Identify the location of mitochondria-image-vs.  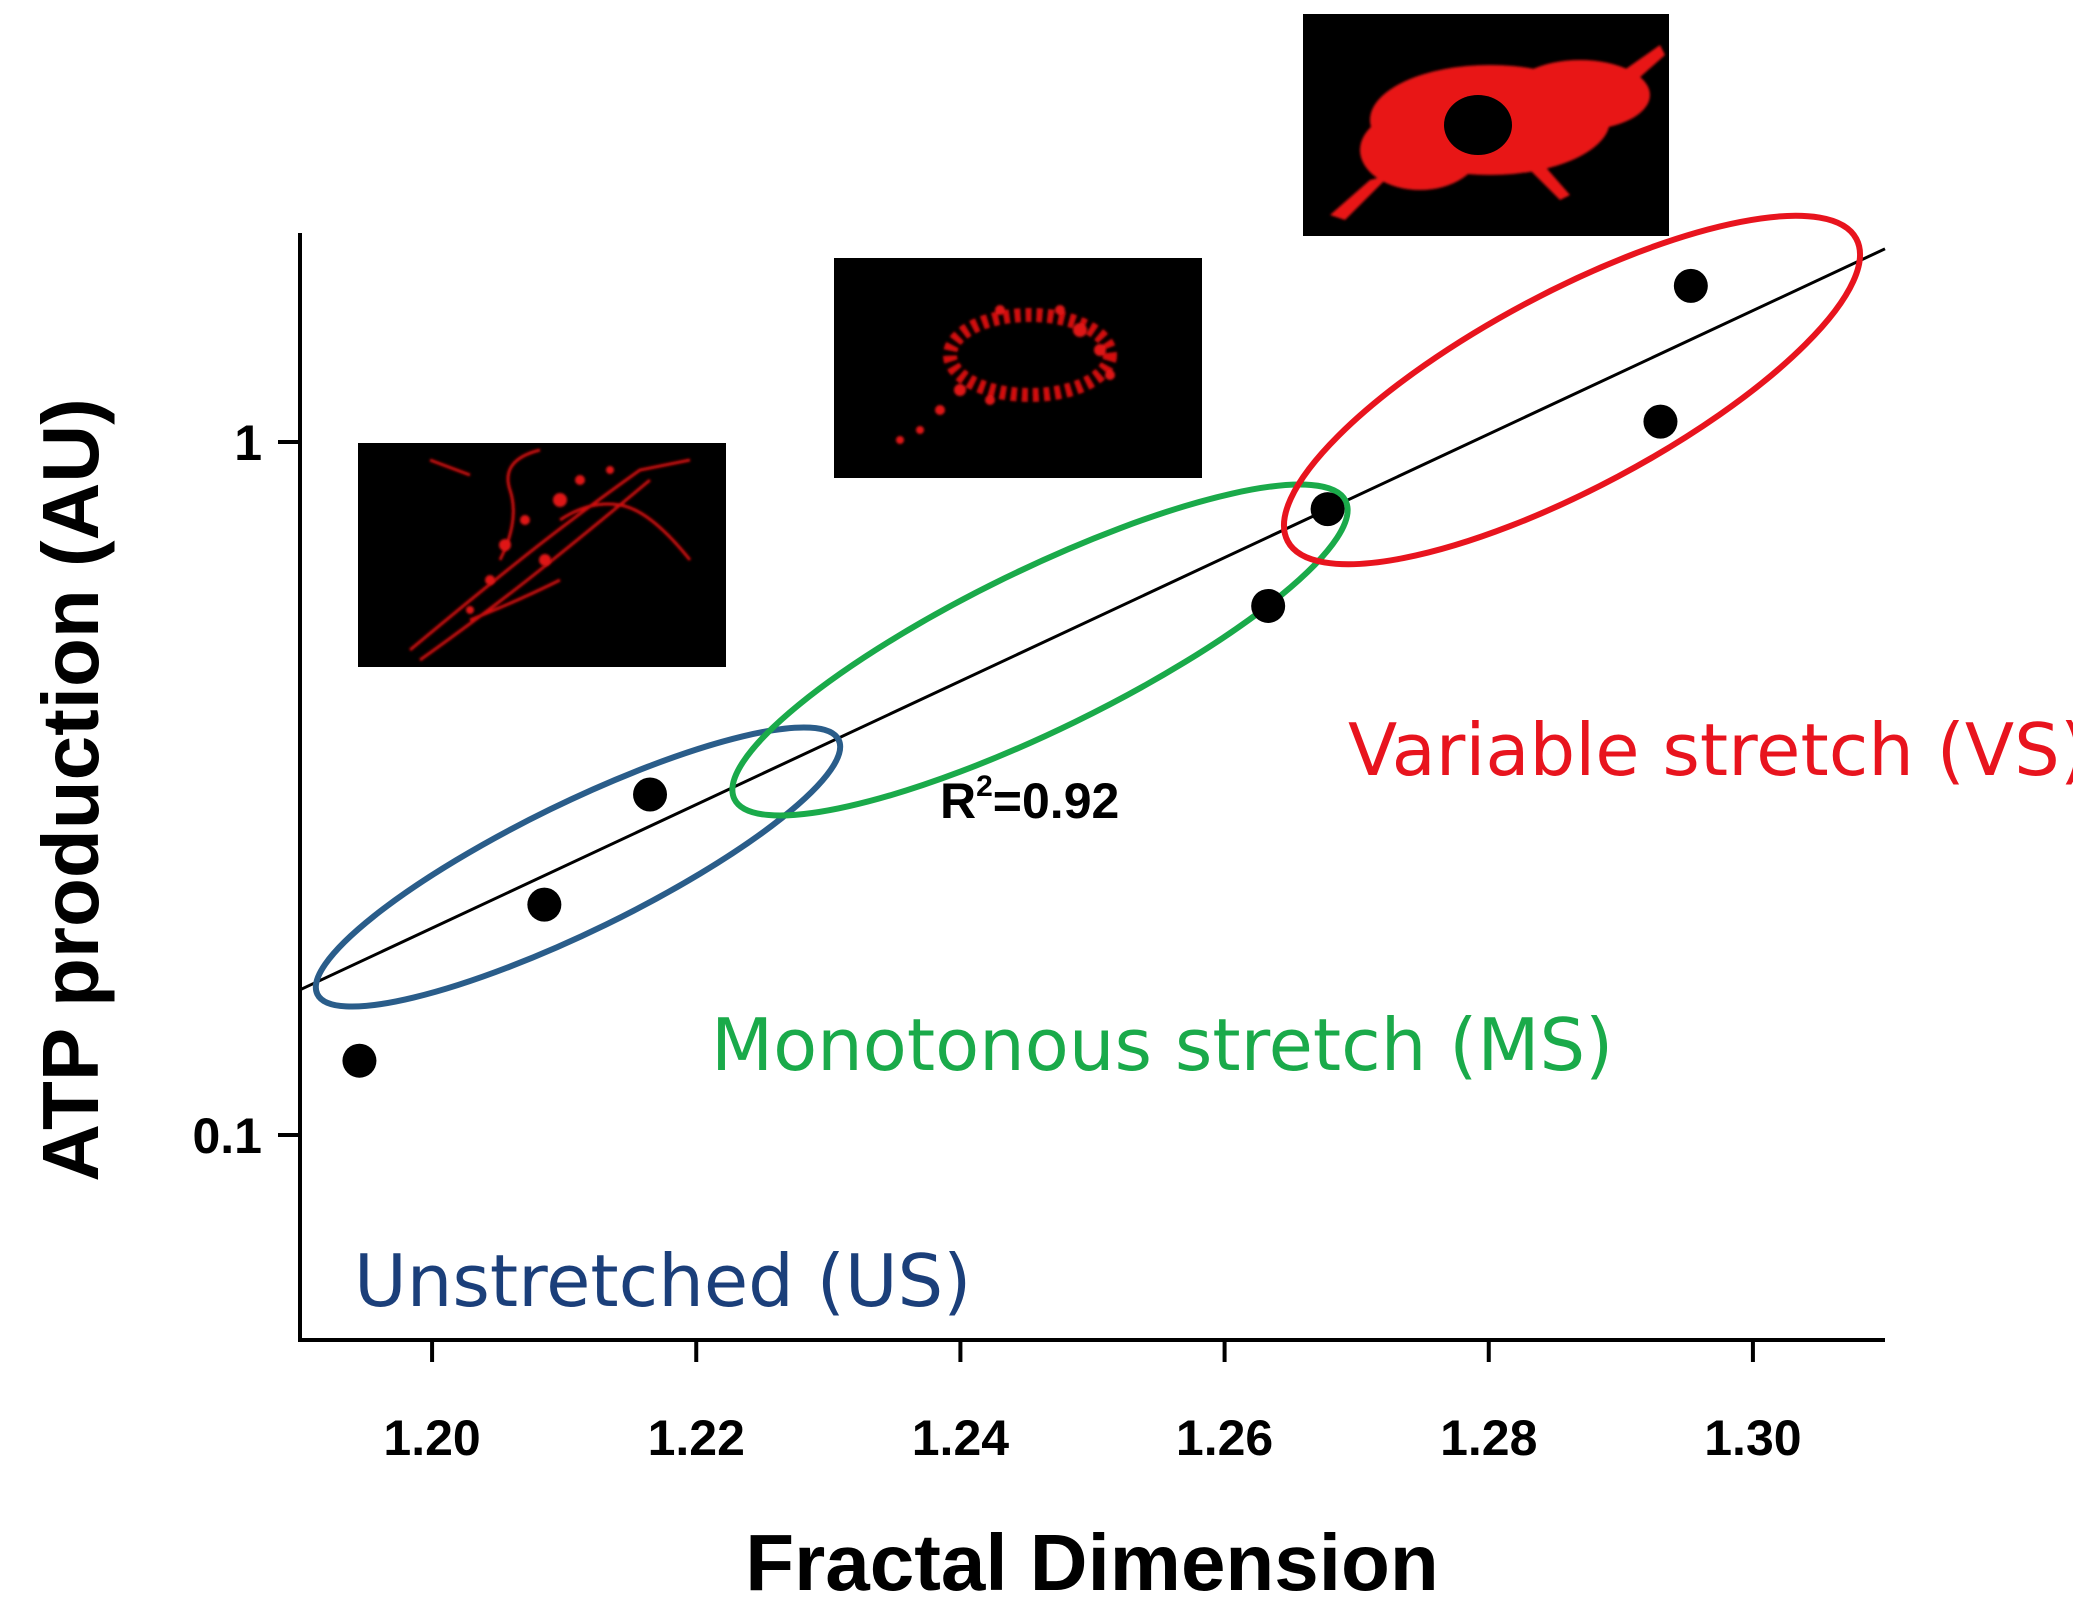
(1486, 125).